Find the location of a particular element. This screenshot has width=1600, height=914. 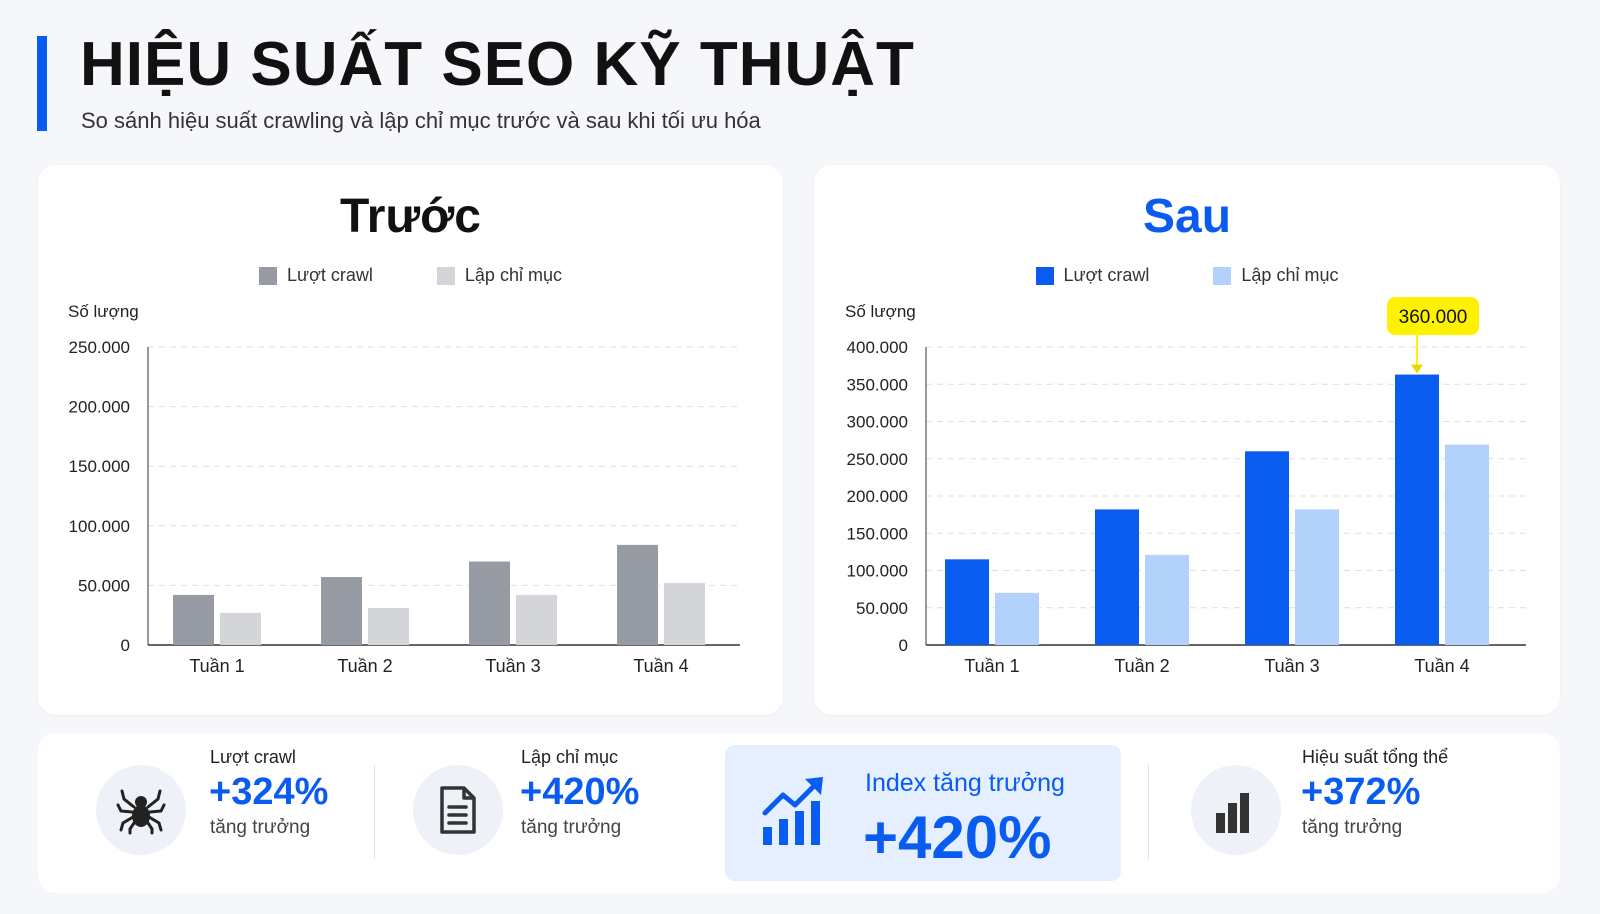

stat-crawl: Lượt crawl +324% tăng trưởng is located at coordinates (208, 813).